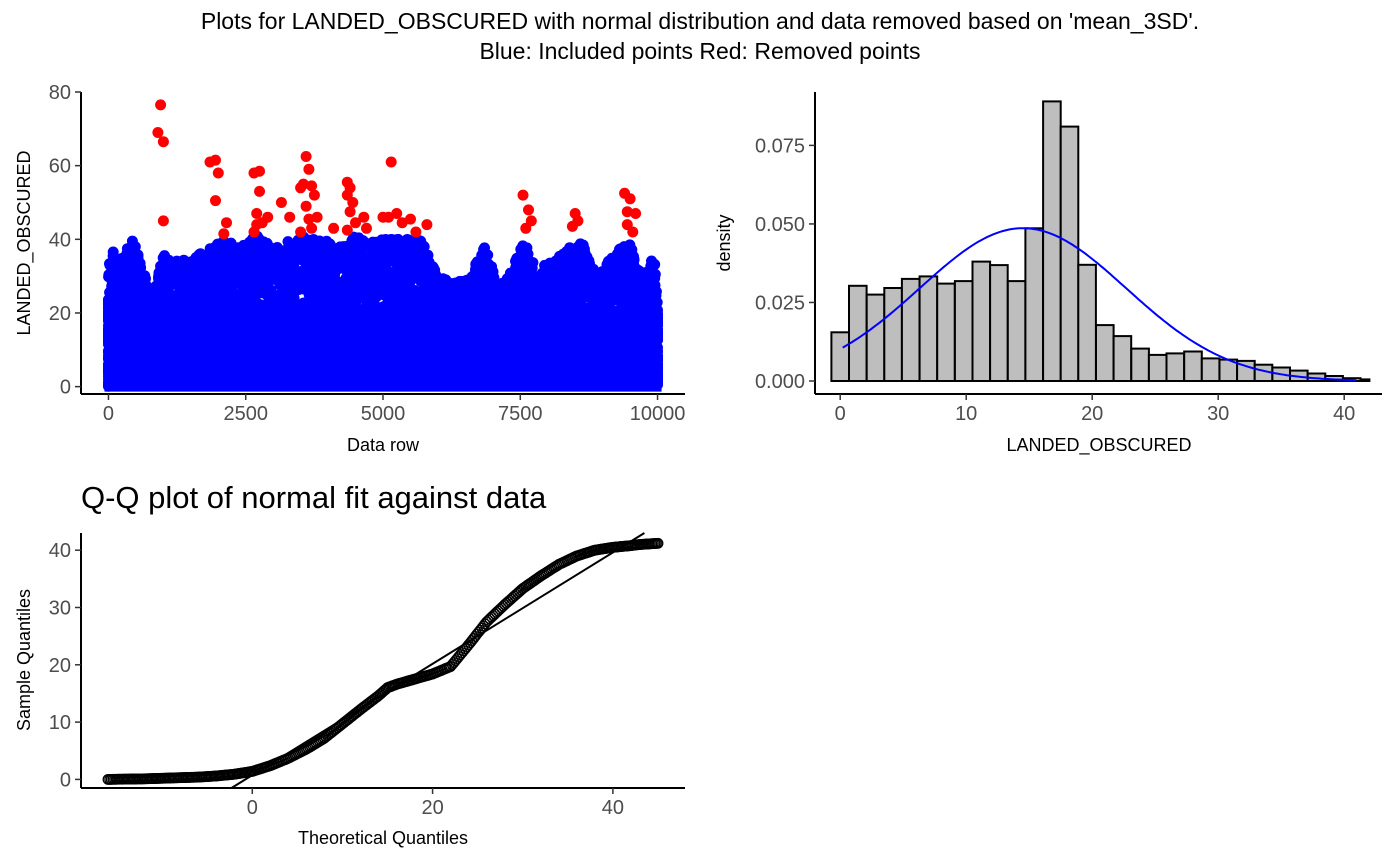 Image resolution: width=1400 pixels, height=865 pixels. What do you see at coordinates (966, 414) in the screenshot?
I see `histogram-x-tick-label: 10` at bounding box center [966, 414].